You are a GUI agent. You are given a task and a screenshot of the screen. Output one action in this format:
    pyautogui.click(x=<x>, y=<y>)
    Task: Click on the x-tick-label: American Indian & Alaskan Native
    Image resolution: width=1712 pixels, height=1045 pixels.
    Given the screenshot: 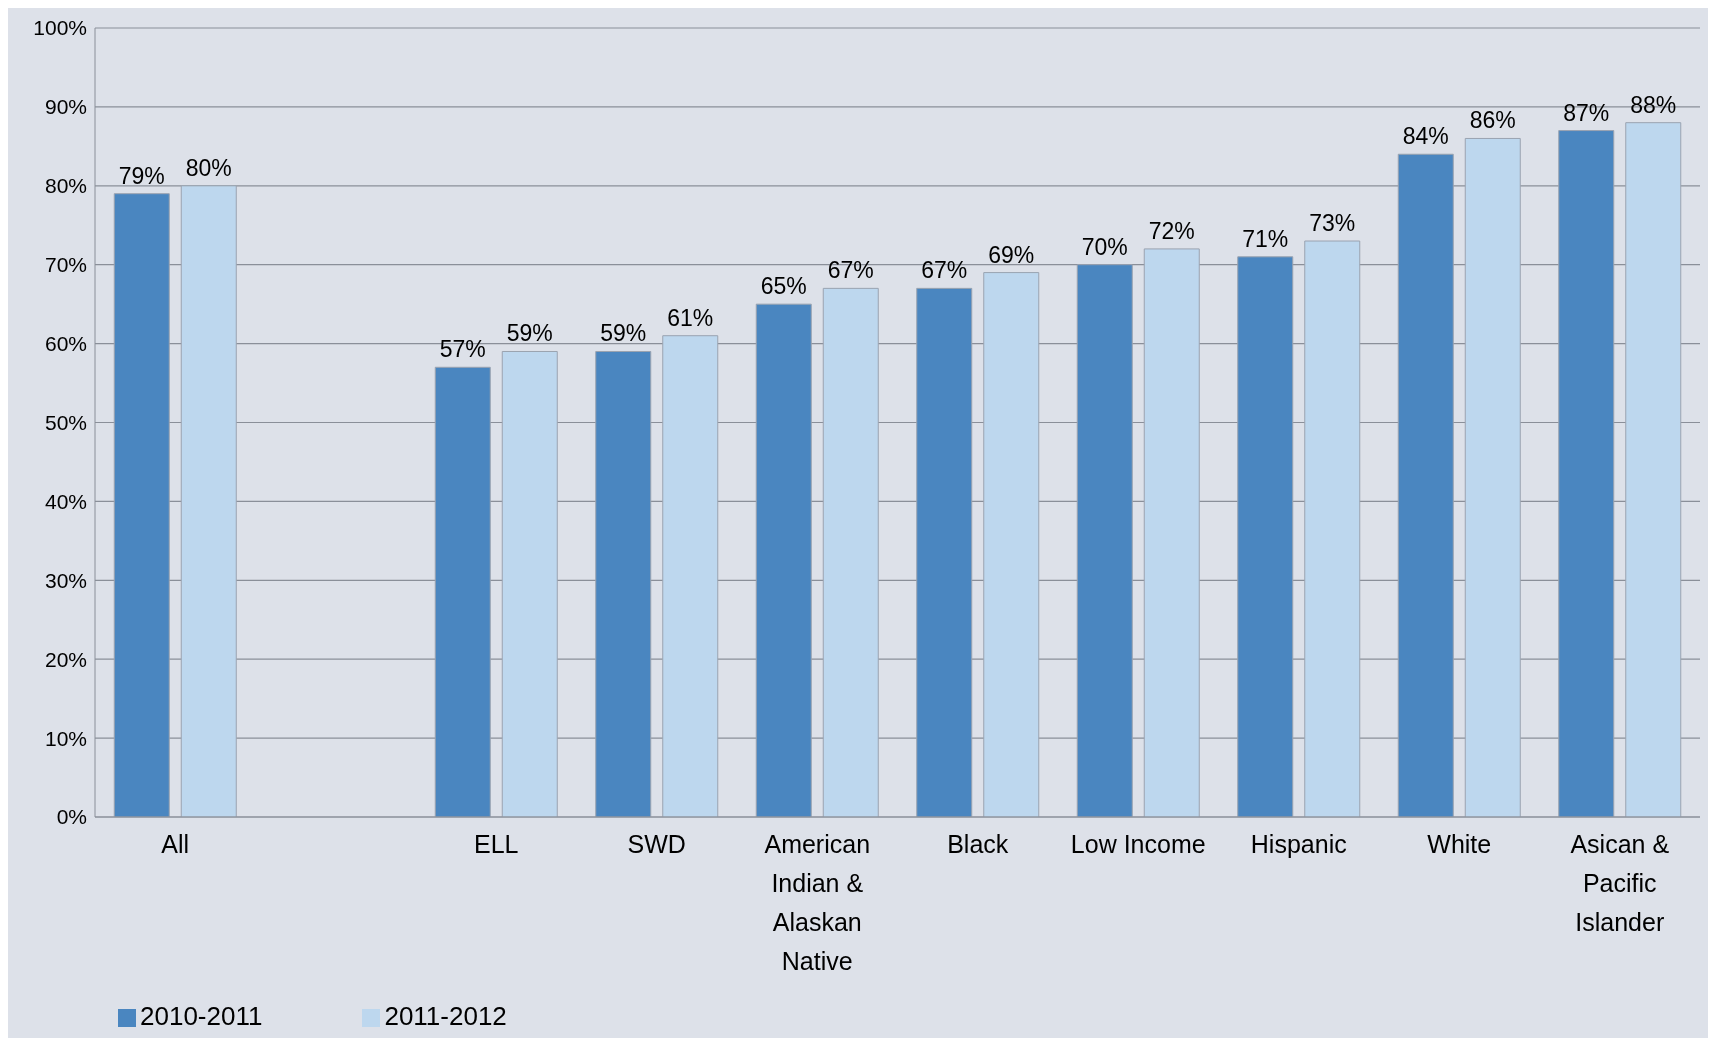 What is the action you would take?
    pyautogui.click(x=817, y=902)
    